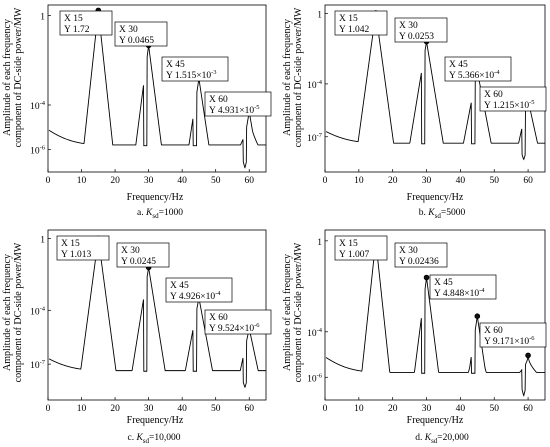 The height and width of the screenshot is (447, 550). What do you see at coordinates (155, 215) in the screenshot?
I see `panel-a-caption-subscript: sd` at bounding box center [155, 215].